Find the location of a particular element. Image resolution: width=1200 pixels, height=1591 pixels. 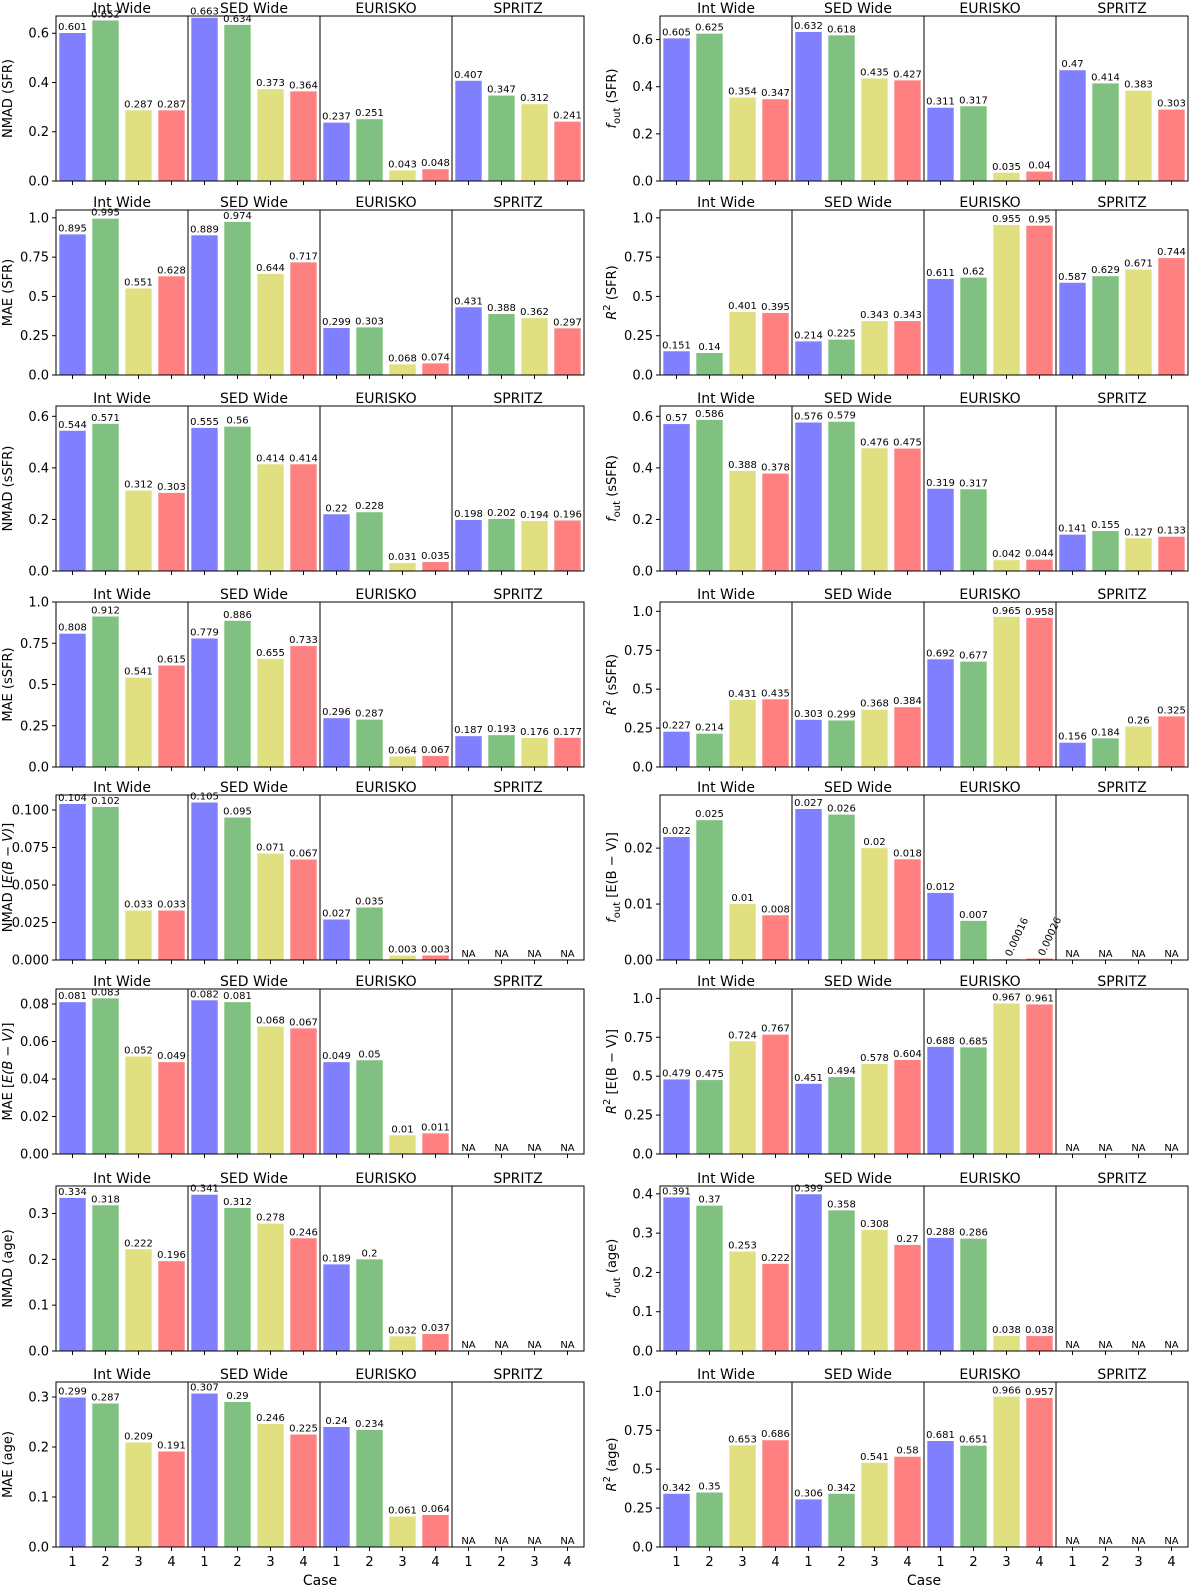

y-tick-label: 0.6 is located at coordinates (38, 417).